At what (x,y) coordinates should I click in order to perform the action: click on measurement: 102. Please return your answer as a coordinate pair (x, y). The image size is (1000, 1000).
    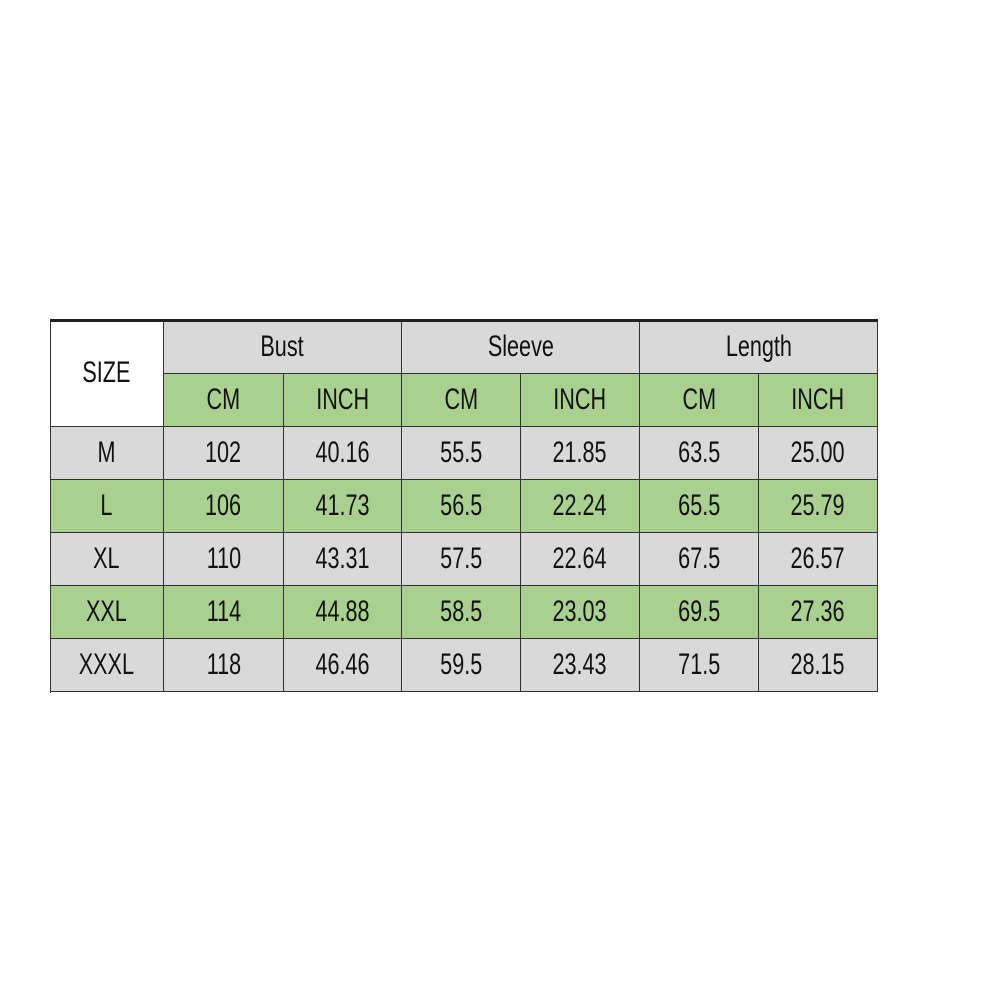
    Looking at the image, I should click on (224, 453).